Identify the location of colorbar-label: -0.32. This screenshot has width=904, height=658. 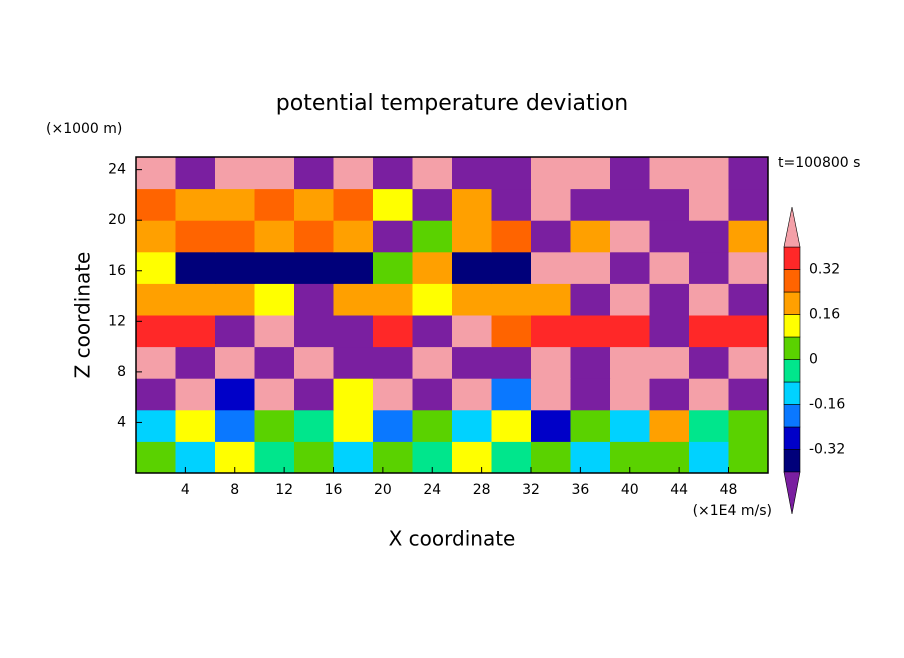
(827, 450).